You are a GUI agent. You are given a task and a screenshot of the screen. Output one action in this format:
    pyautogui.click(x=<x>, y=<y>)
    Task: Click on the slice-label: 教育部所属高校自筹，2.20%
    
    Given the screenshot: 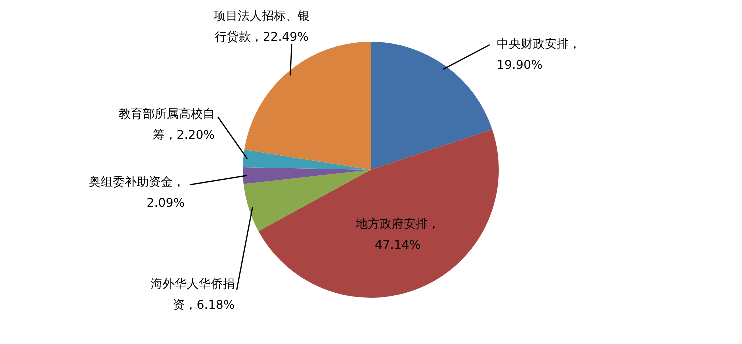 What is the action you would take?
    pyautogui.click(x=167, y=124)
    